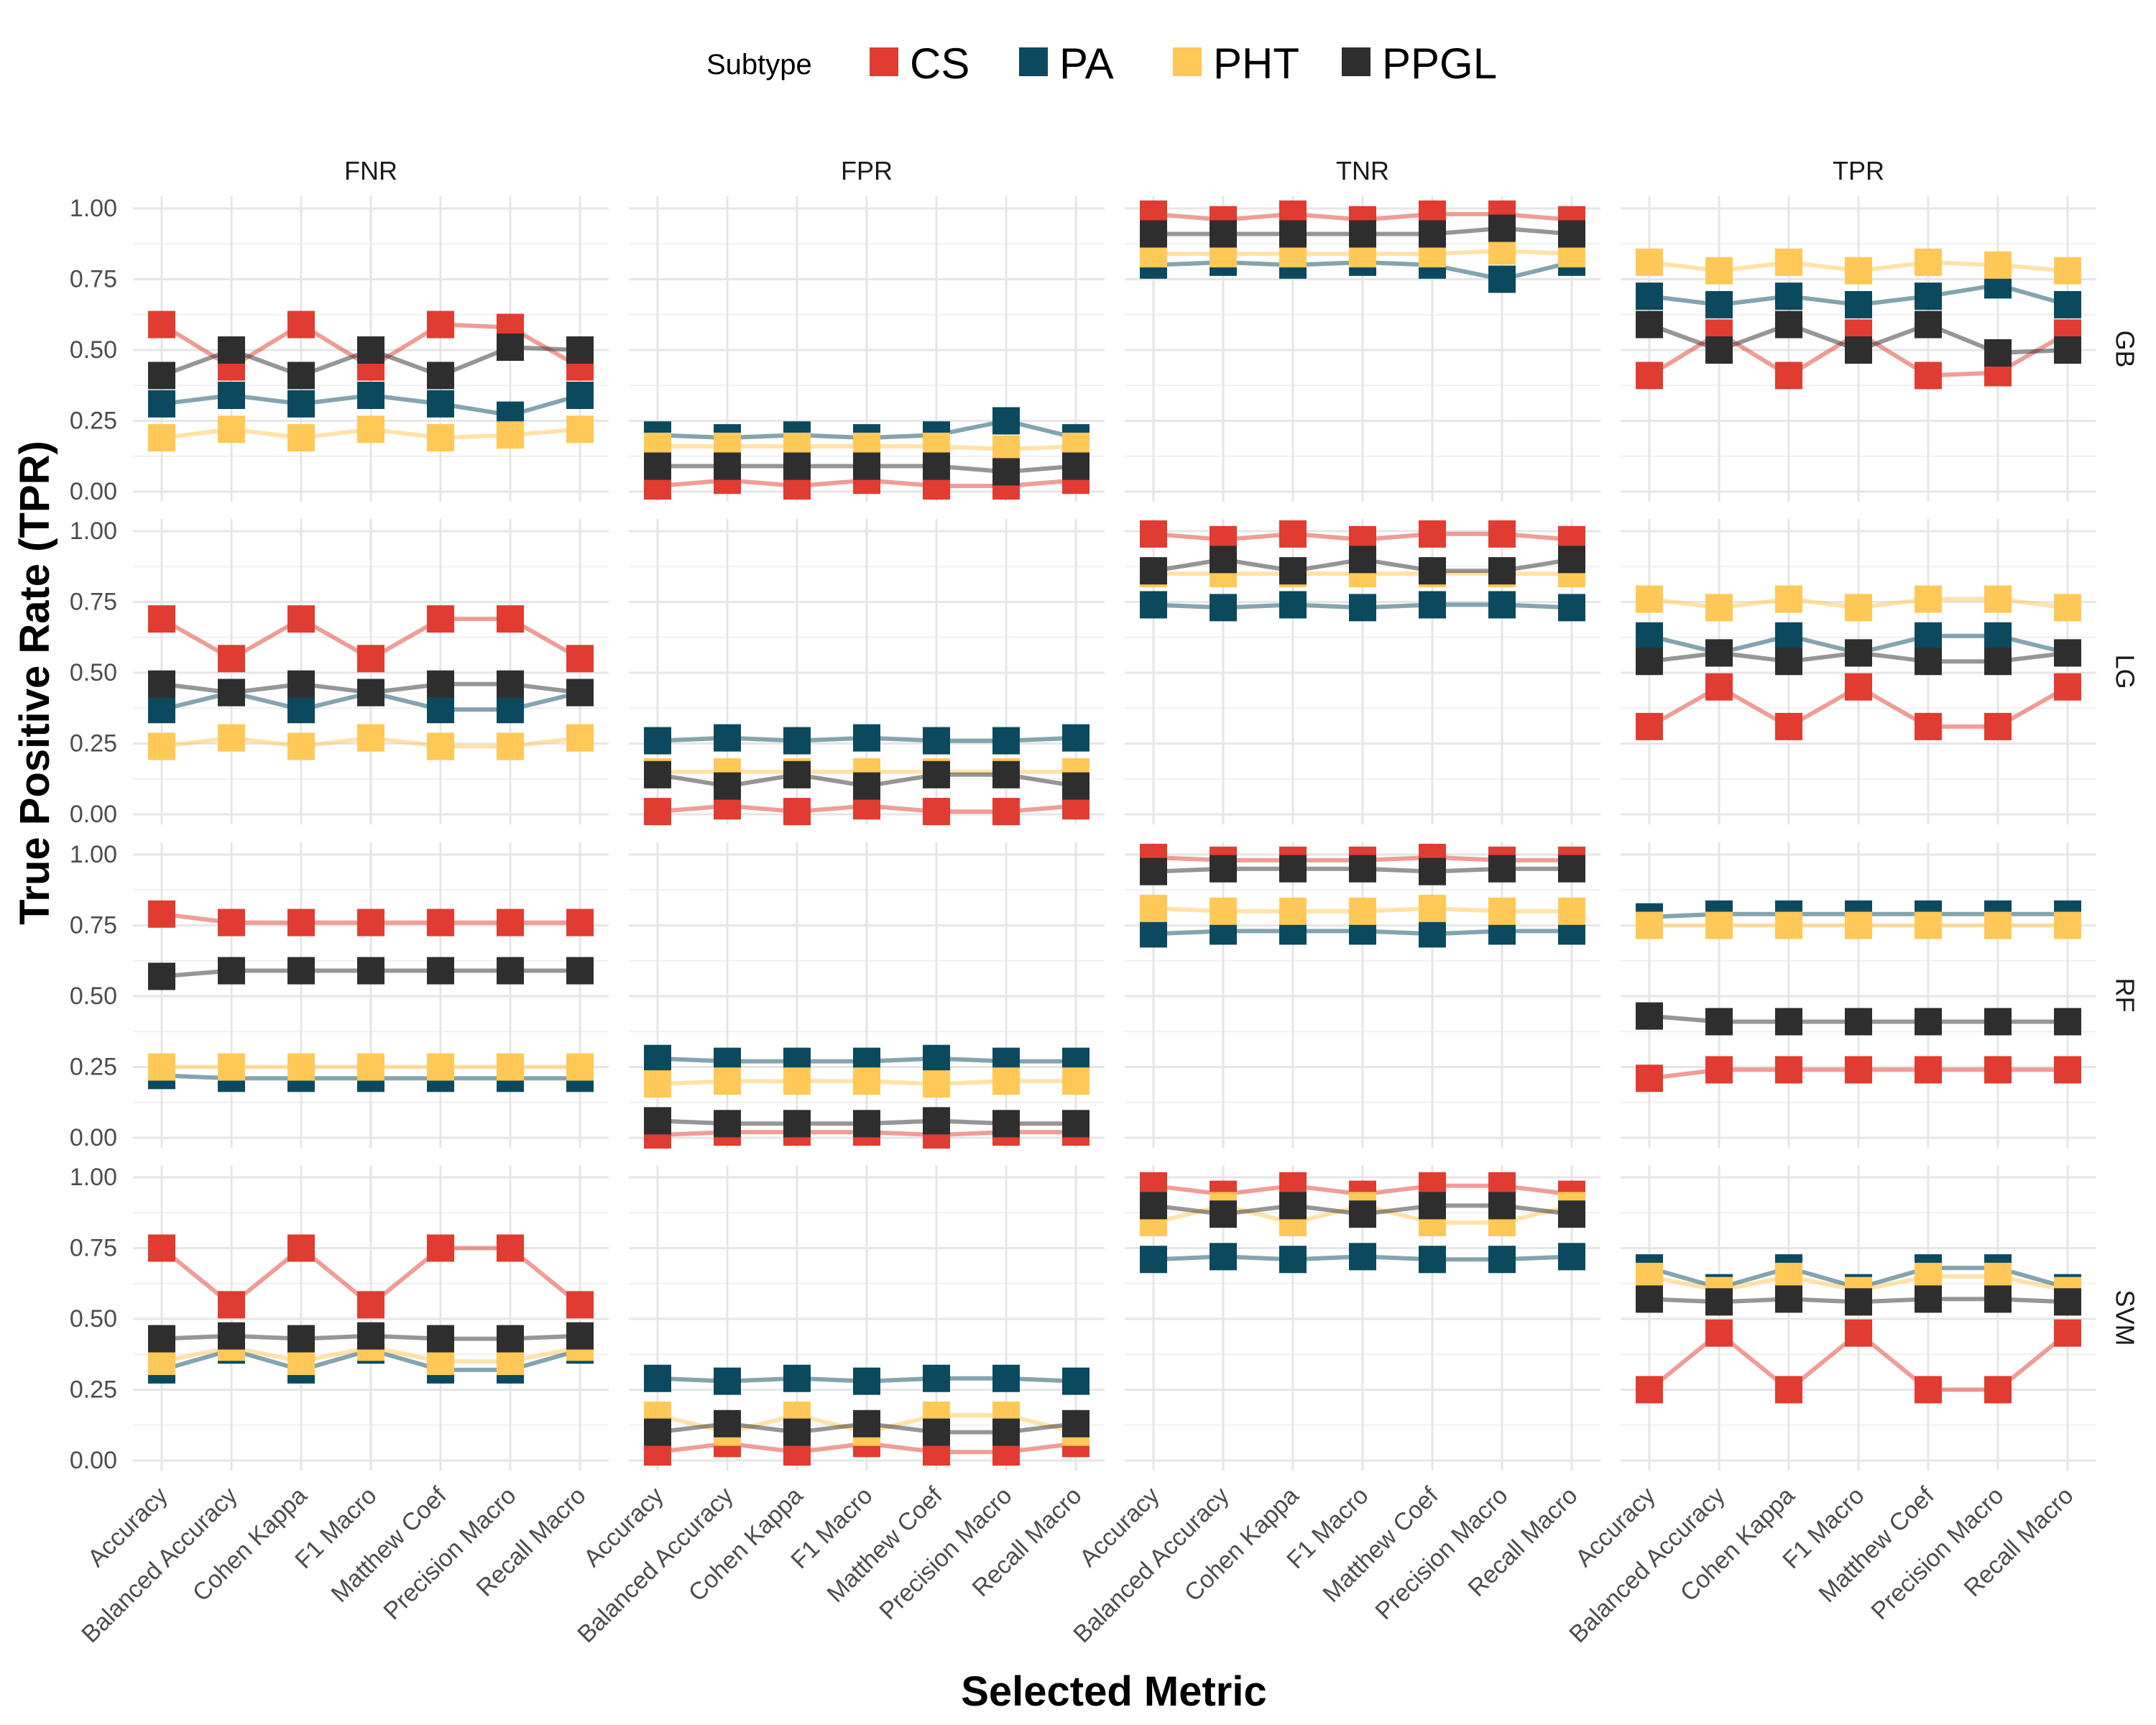  What do you see at coordinates (867, 1427) in the screenshot?
I see `markers-SVM-FPR-PPGL` at bounding box center [867, 1427].